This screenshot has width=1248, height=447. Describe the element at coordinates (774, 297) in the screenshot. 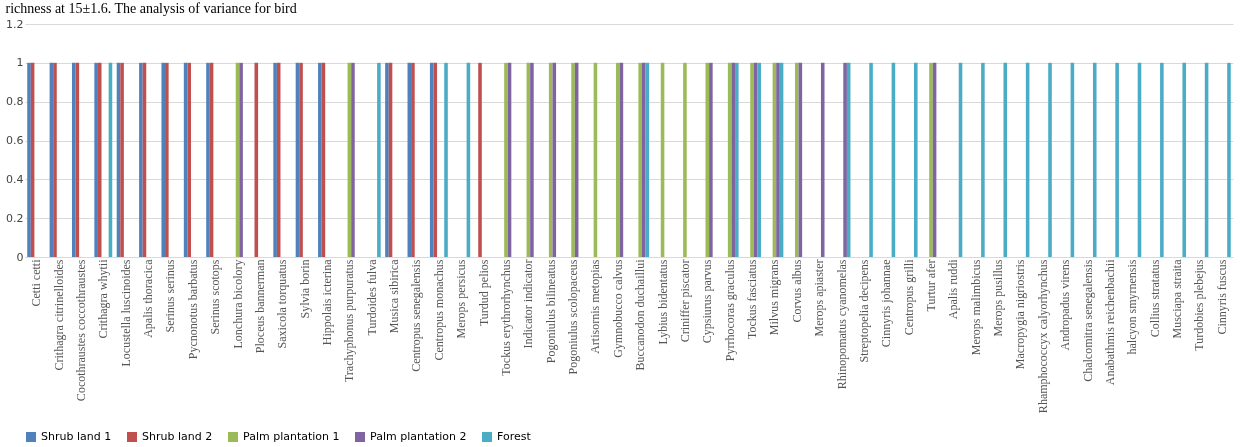

I see `x-tick-label: Milvus migrans` at that location.